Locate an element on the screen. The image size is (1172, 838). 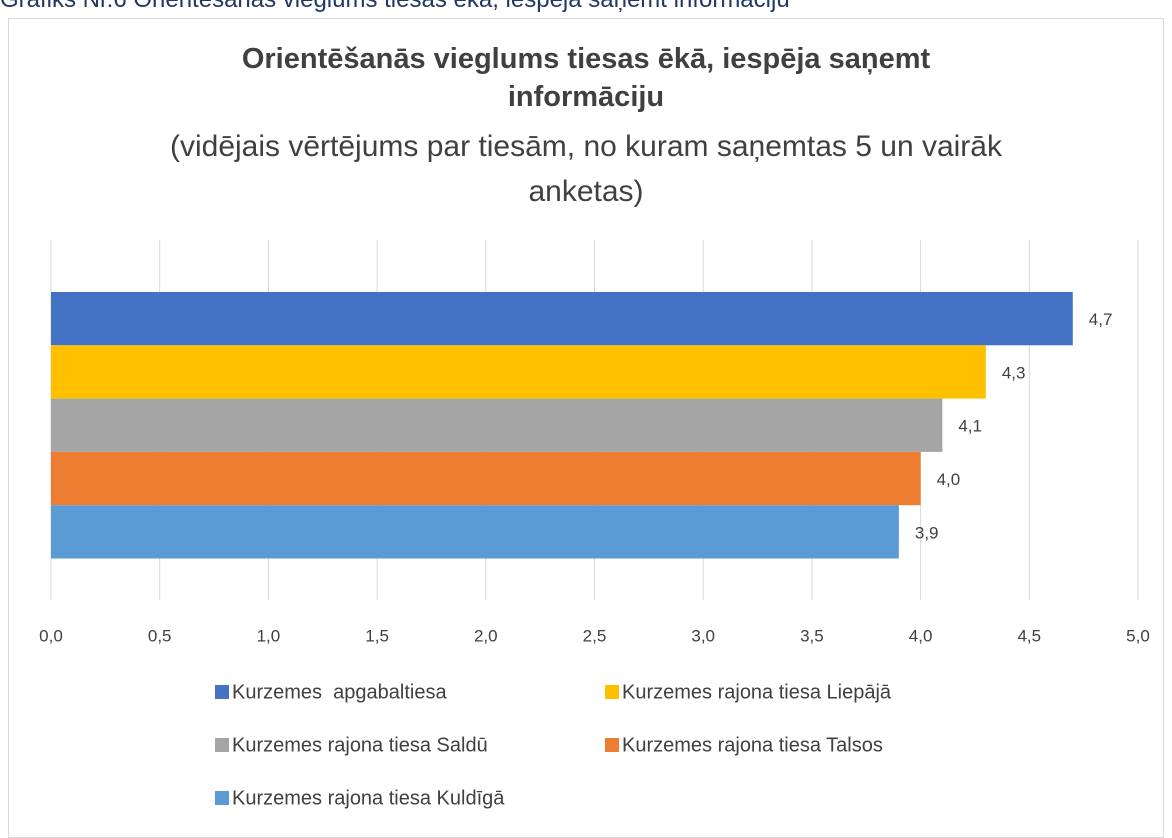
legend-label: Kurzemes rajona tiesa Saldū is located at coordinates (360, 745).